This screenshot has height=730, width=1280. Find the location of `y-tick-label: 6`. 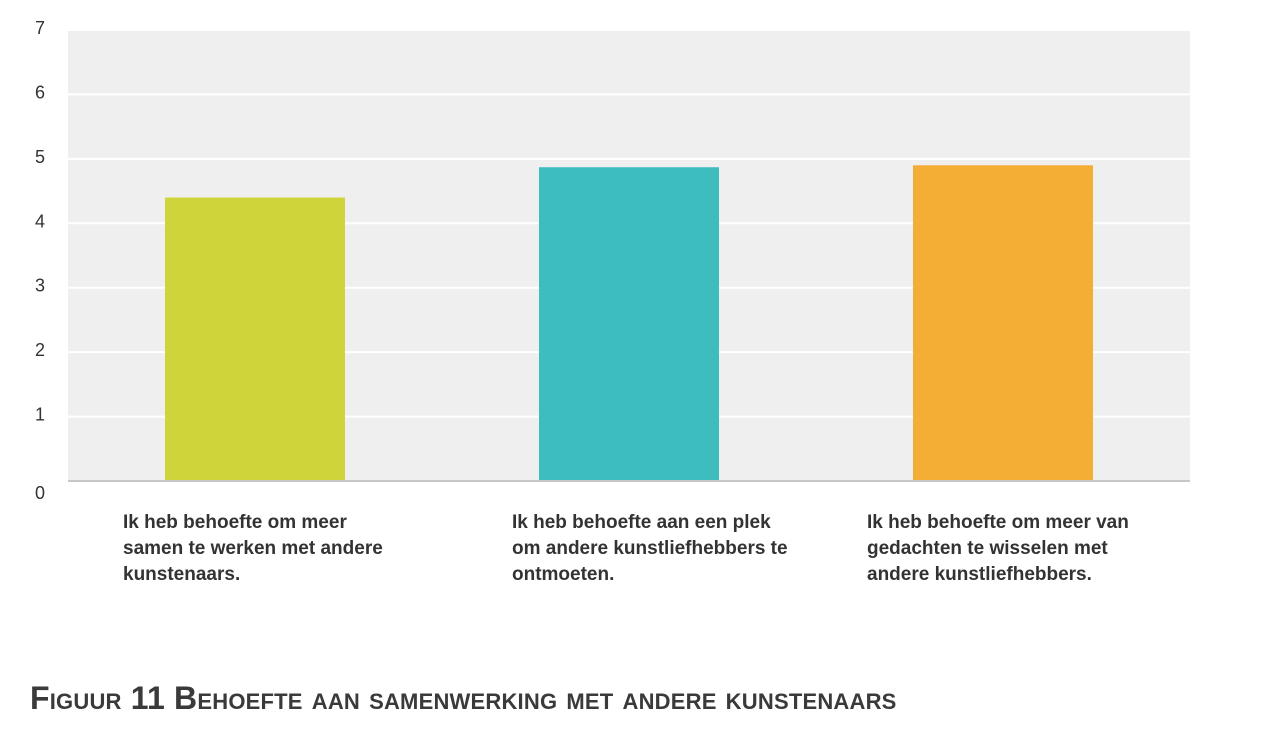

y-tick-label: 6 is located at coordinates (40, 92).